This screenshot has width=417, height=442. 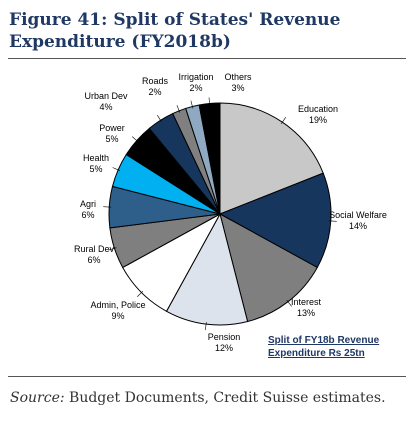 I want to click on slice-label-others: Others, so click(x=238, y=77).